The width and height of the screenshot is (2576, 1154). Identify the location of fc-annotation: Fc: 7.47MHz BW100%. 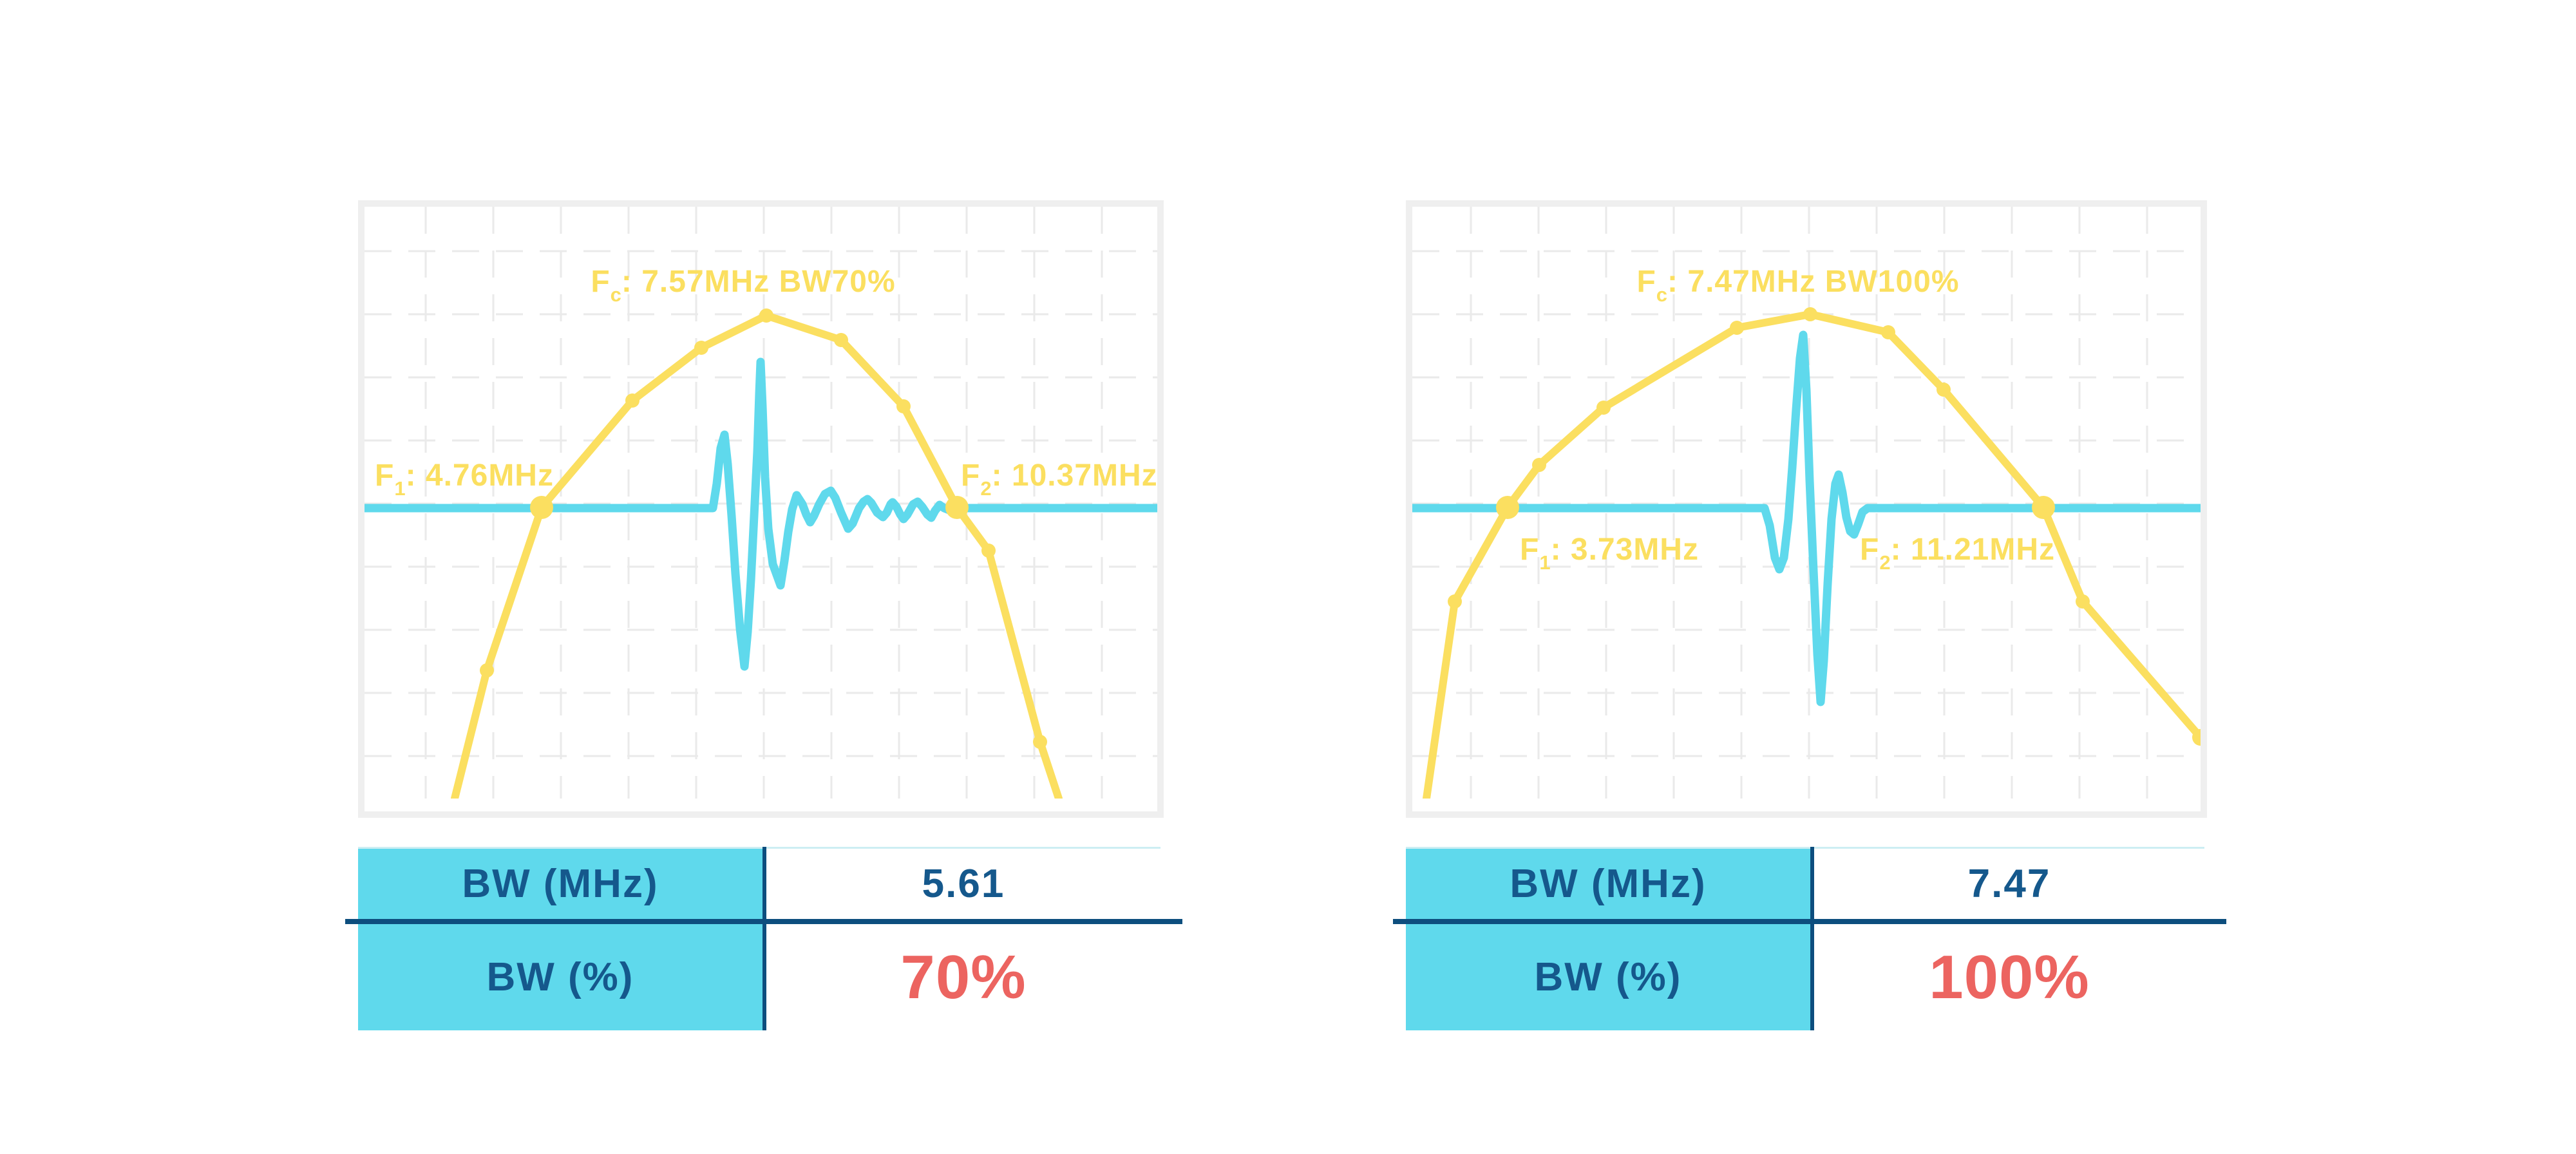
(1798, 285).